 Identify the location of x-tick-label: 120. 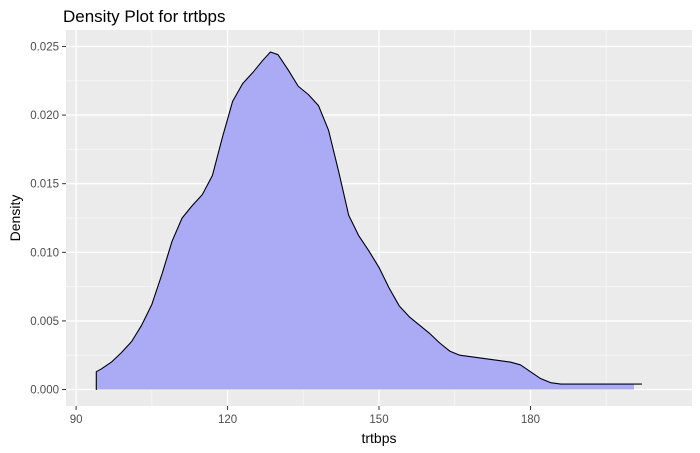
(227, 420).